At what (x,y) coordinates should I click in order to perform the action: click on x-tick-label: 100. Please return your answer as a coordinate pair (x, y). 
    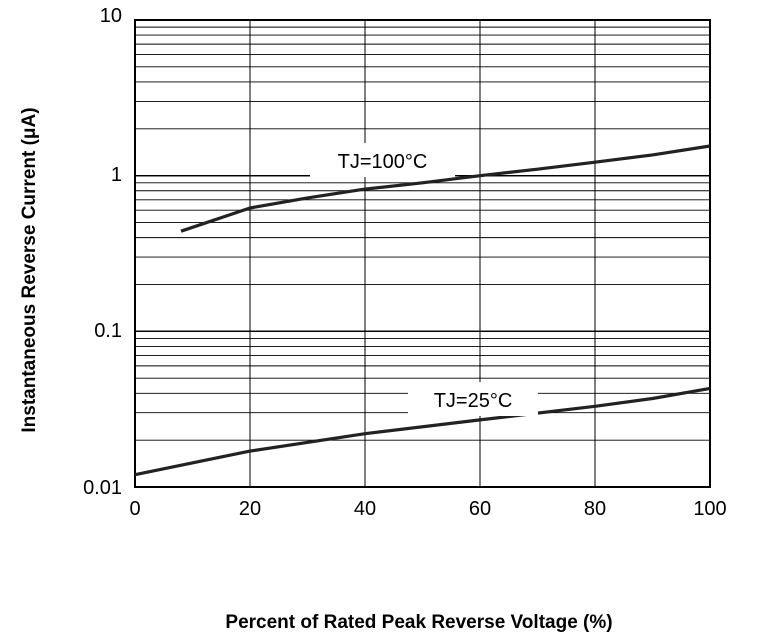
    Looking at the image, I should click on (709, 509).